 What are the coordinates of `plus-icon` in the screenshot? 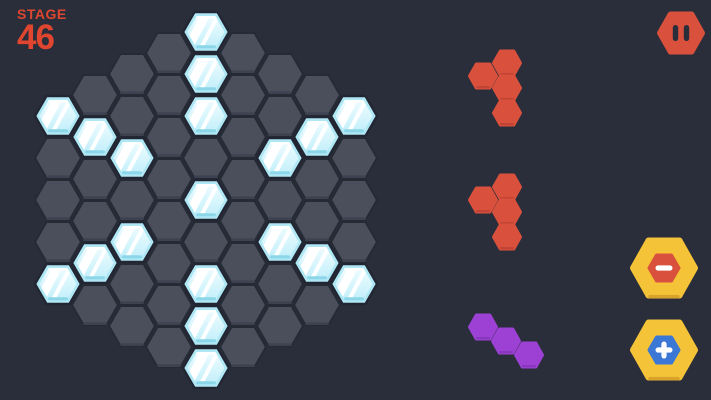 It's located at (664, 350).